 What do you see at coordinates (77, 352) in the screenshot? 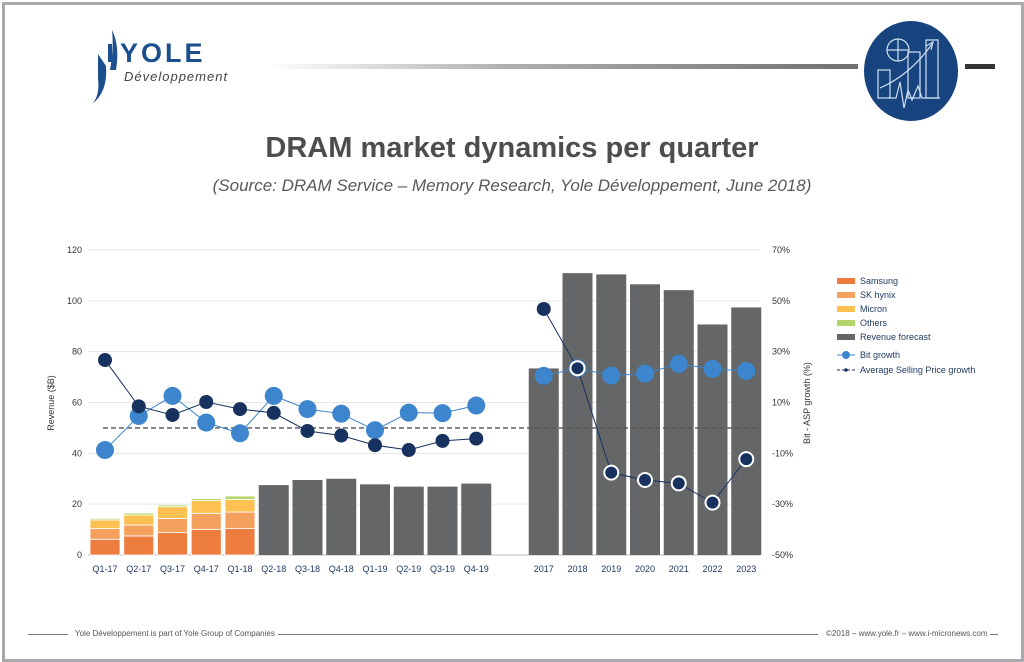
I see `y-tick-label: 80` at bounding box center [77, 352].